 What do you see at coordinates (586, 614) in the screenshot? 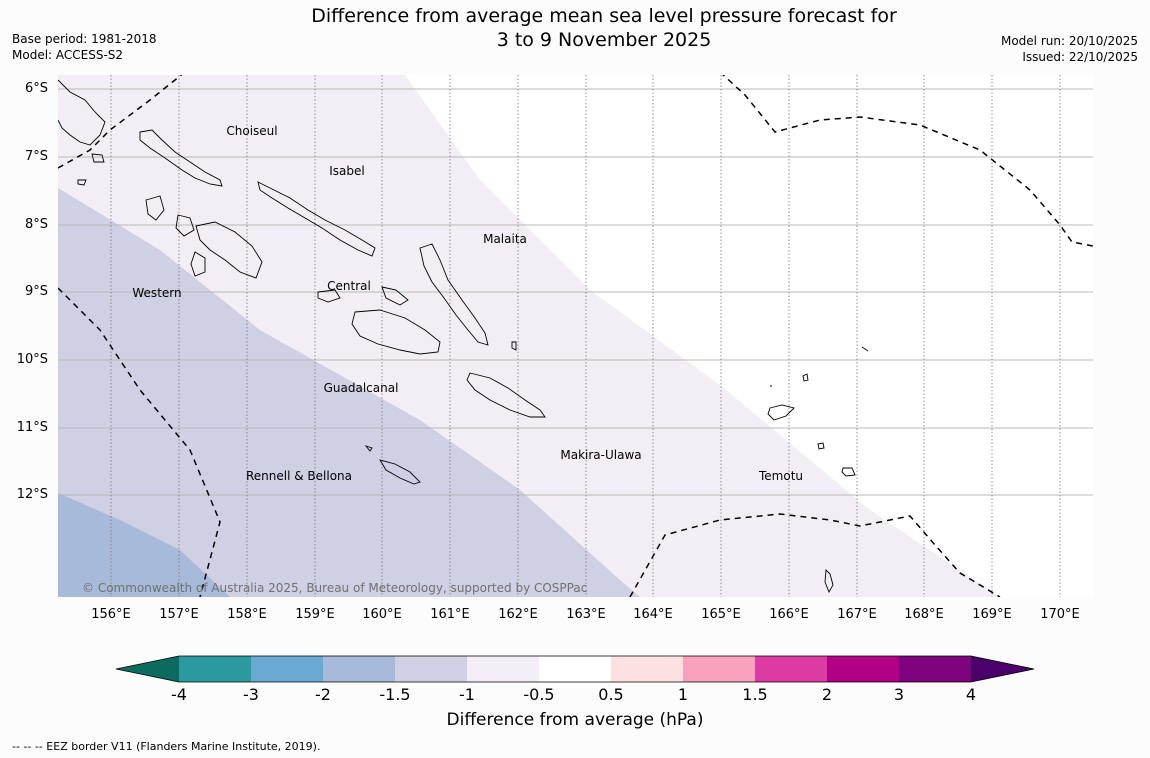
I see `lon-label: 163°E` at bounding box center [586, 614].